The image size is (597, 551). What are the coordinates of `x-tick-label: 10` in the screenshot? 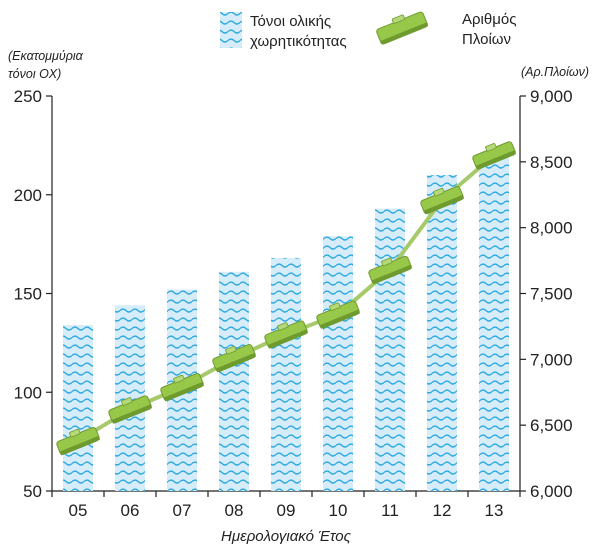 It's located at (338, 510).